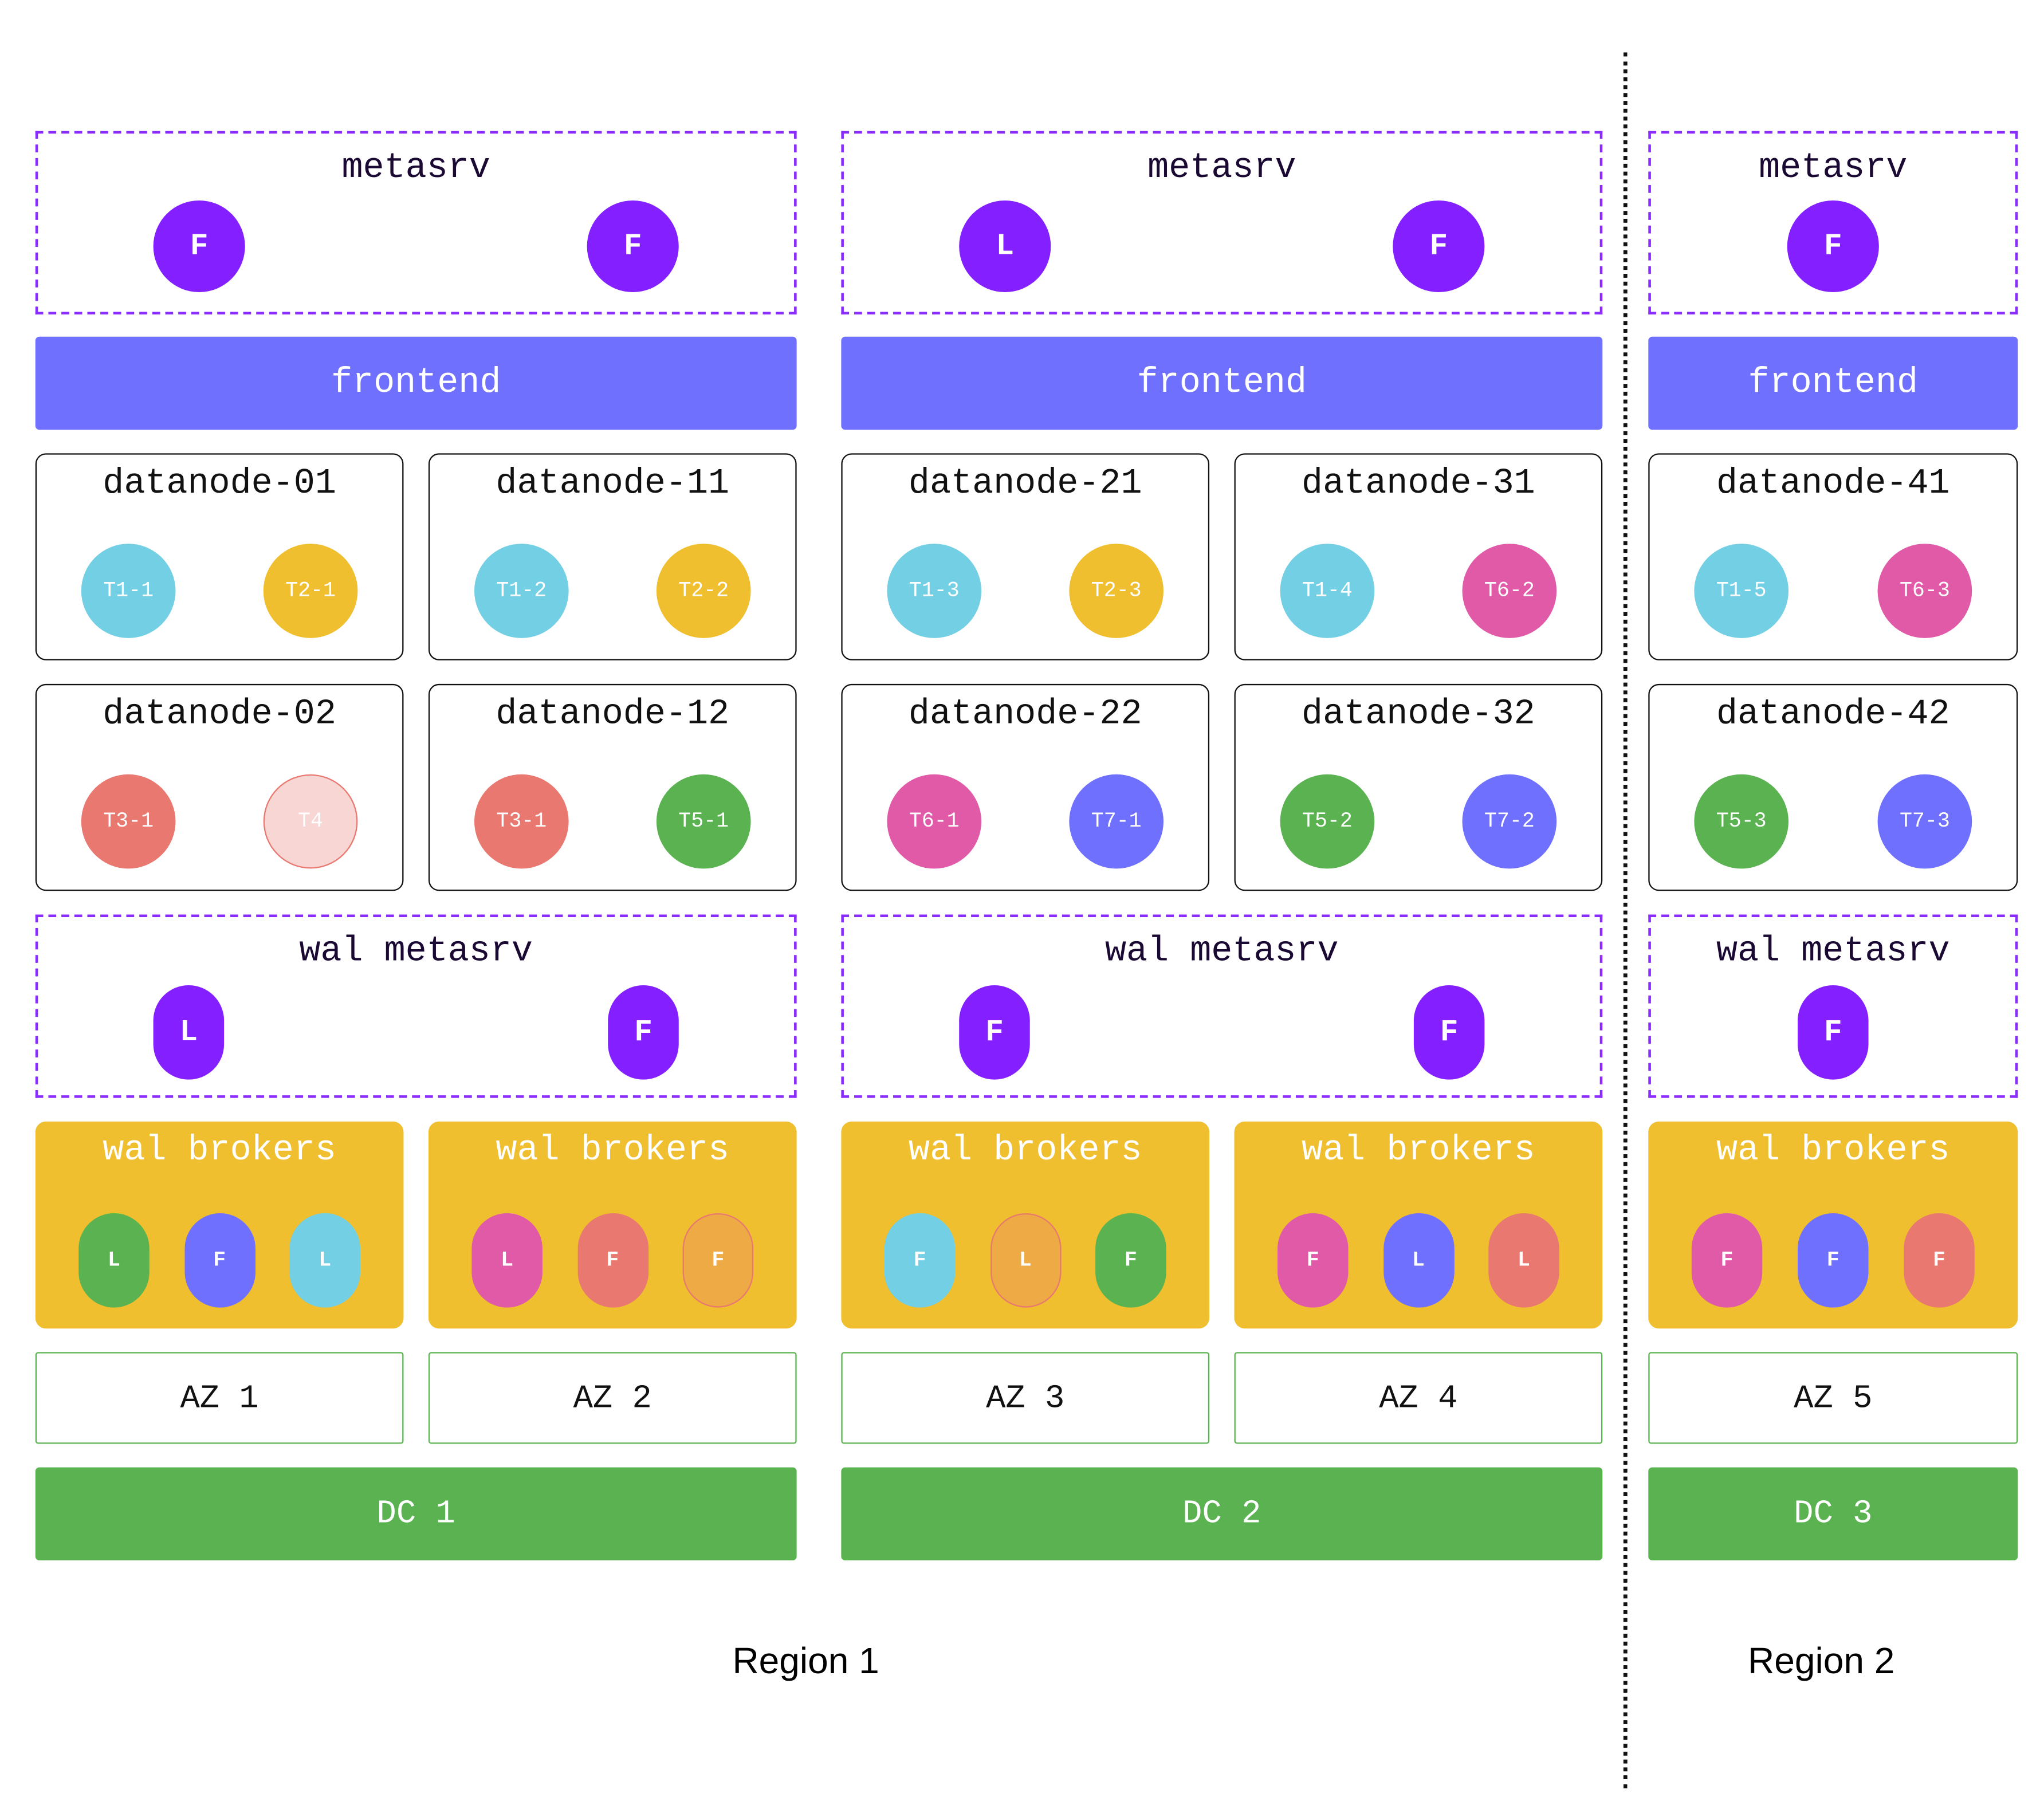  I want to click on datanode-box: datanode-22 T6-1 T7-1, so click(1025, 787).